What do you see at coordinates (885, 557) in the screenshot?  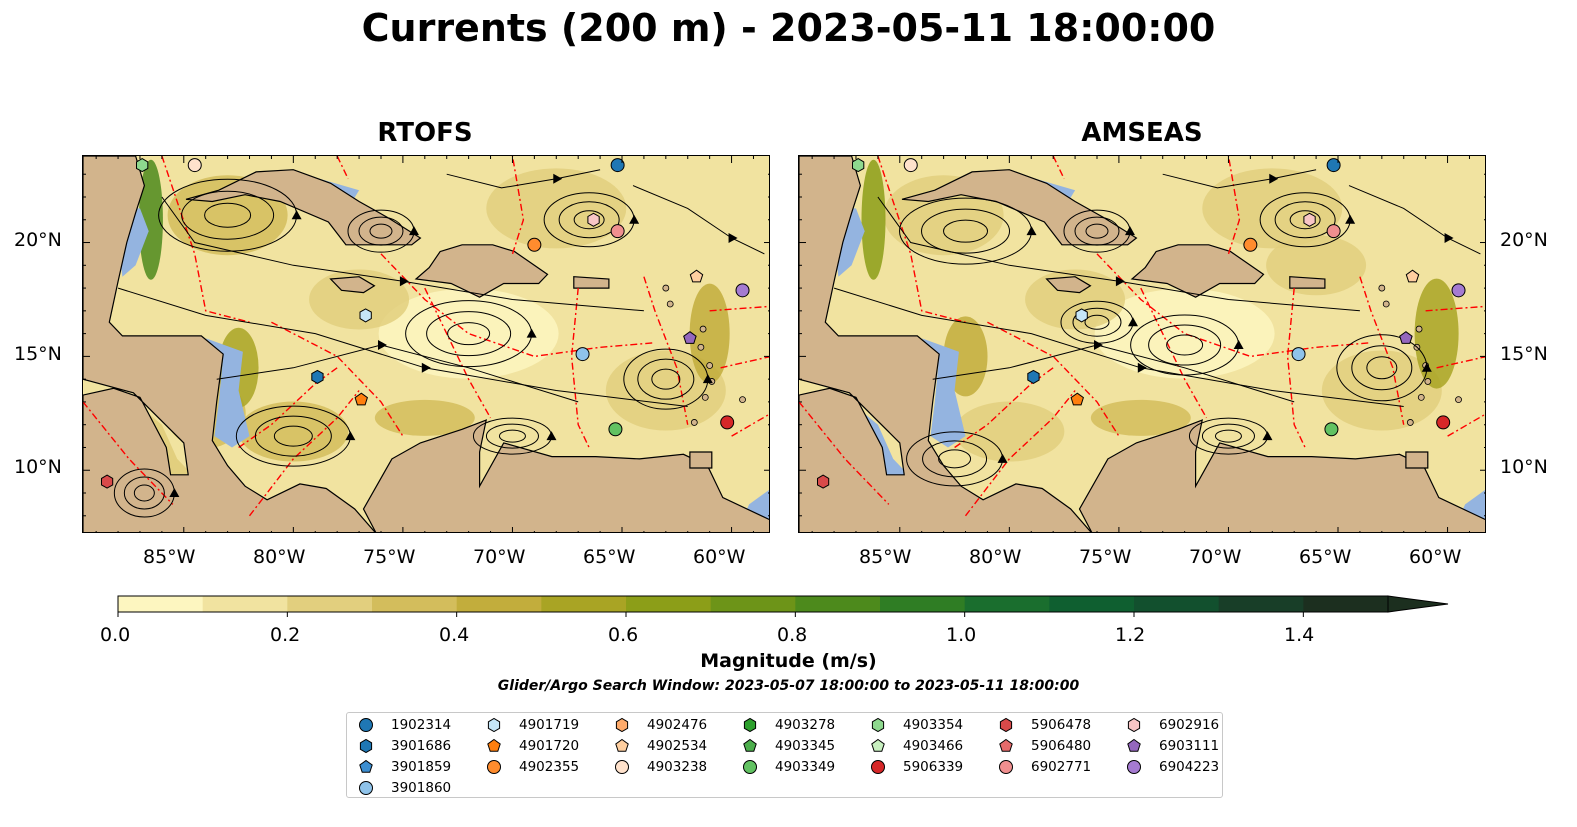 I see `lon-label-85w: 85°W` at bounding box center [885, 557].